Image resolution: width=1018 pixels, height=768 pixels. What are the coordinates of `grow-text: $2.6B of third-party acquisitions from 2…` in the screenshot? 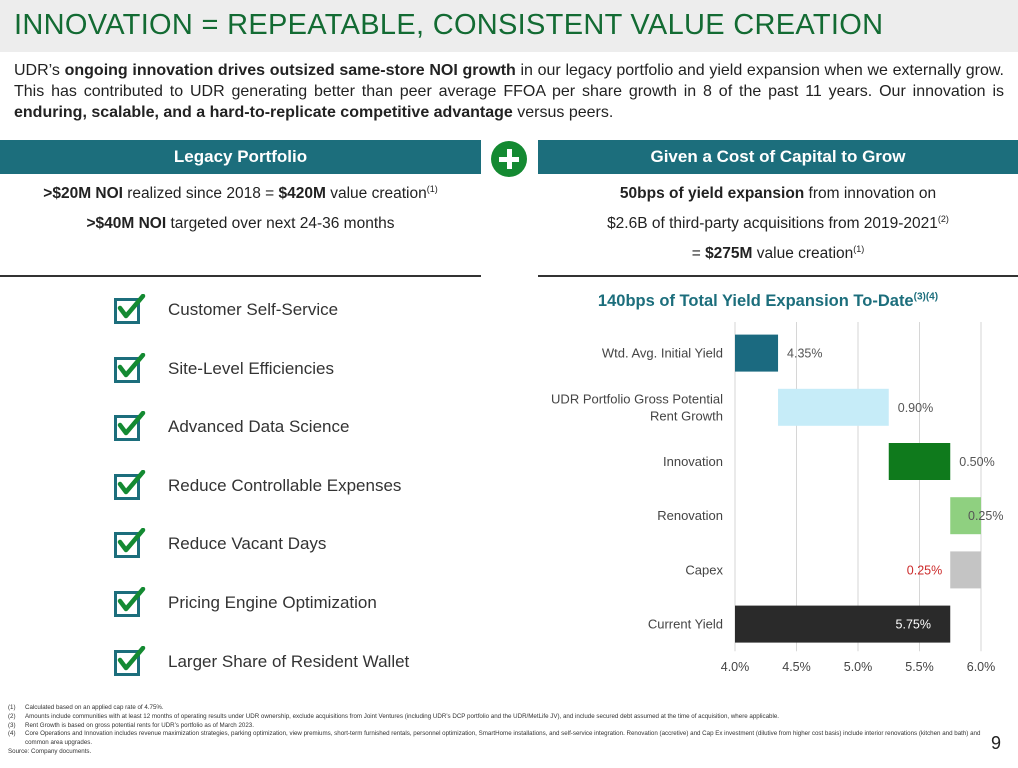 It's located at (772, 223).